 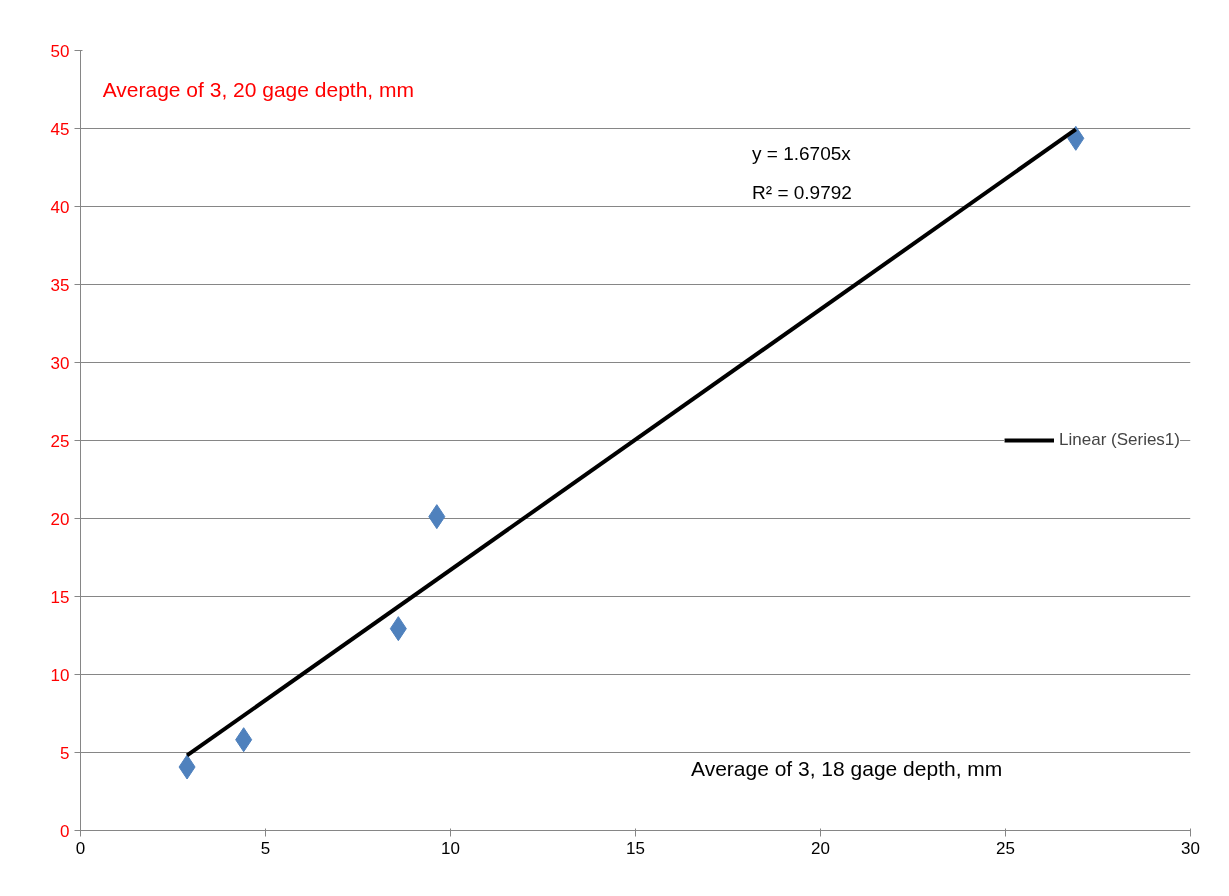 I want to click on x-tick-label: 20, so click(x=820, y=848).